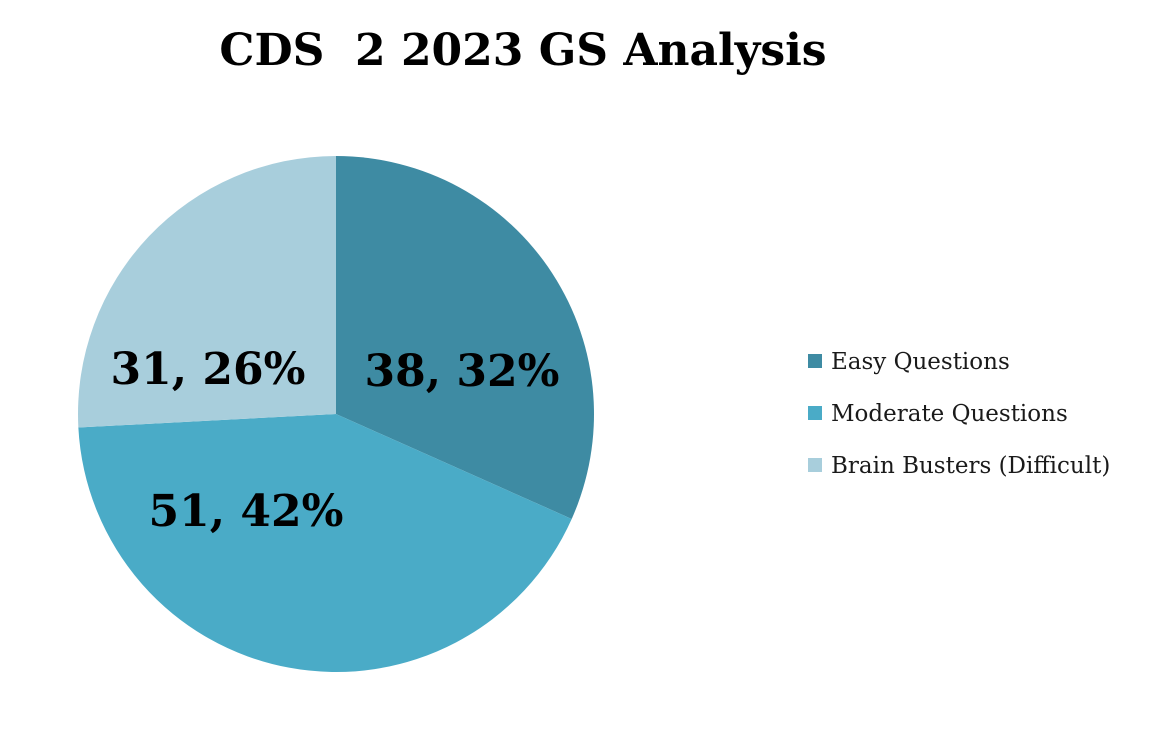  Describe the element at coordinates (208, 369) in the screenshot. I see `data-label-brain-busters: 31, 26%` at that location.